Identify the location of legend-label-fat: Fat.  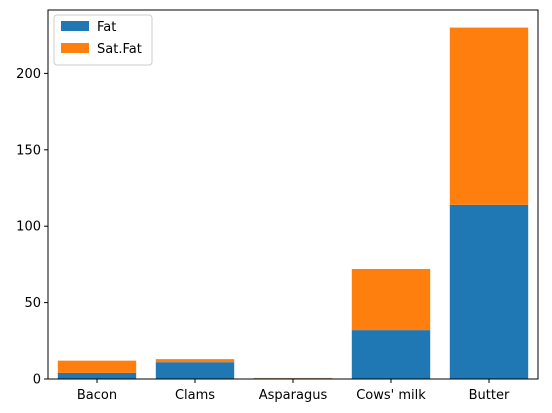
(106, 27).